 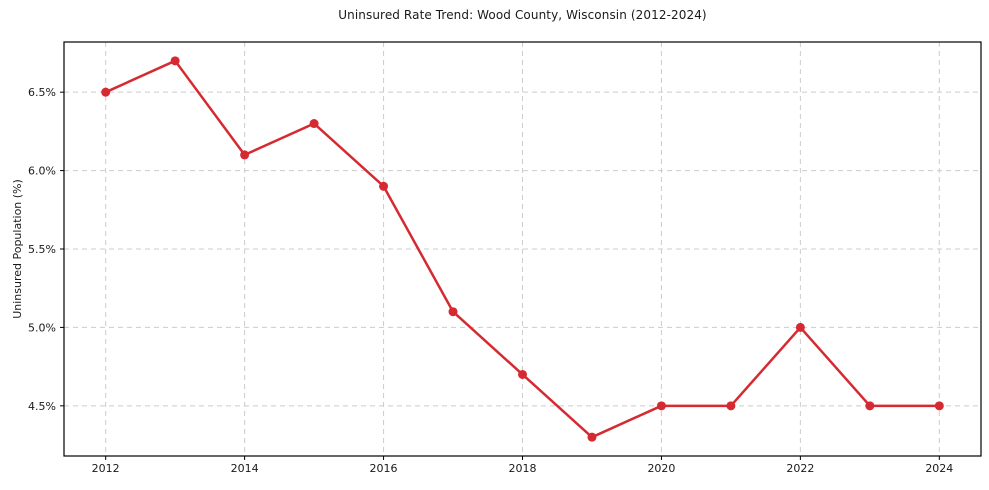 What do you see at coordinates (42, 327) in the screenshot?
I see `y-tick-label: 5.0%` at bounding box center [42, 327].